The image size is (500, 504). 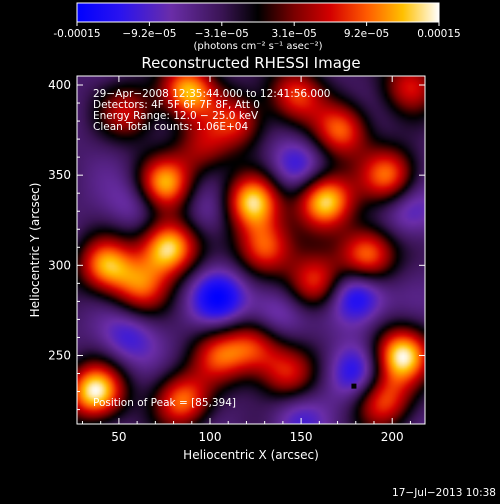 What do you see at coordinates (222, 34) in the screenshot?
I see `colorbar-tick-label: −3.1e−05` at bounding box center [222, 34].